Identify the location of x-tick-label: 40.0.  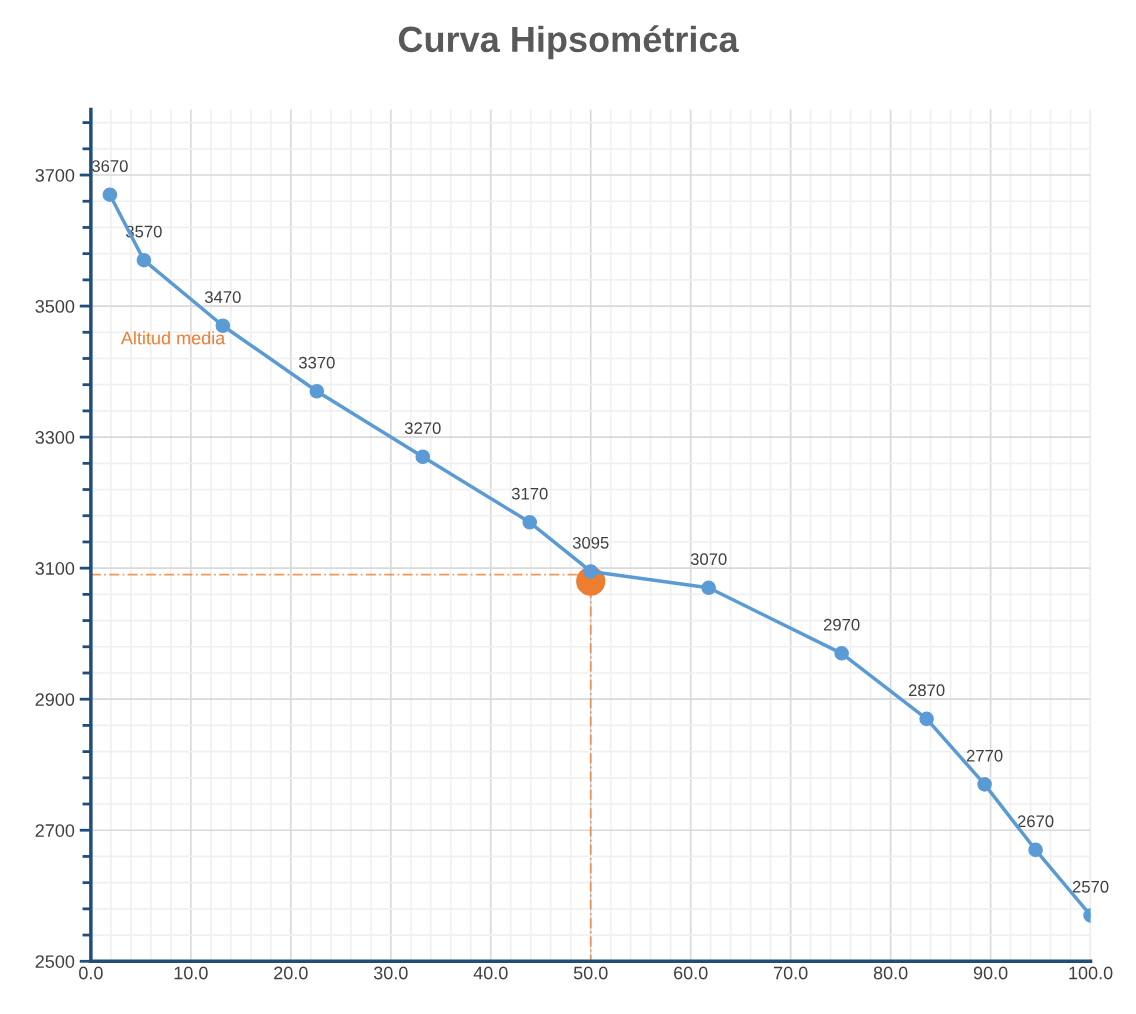
(490, 973).